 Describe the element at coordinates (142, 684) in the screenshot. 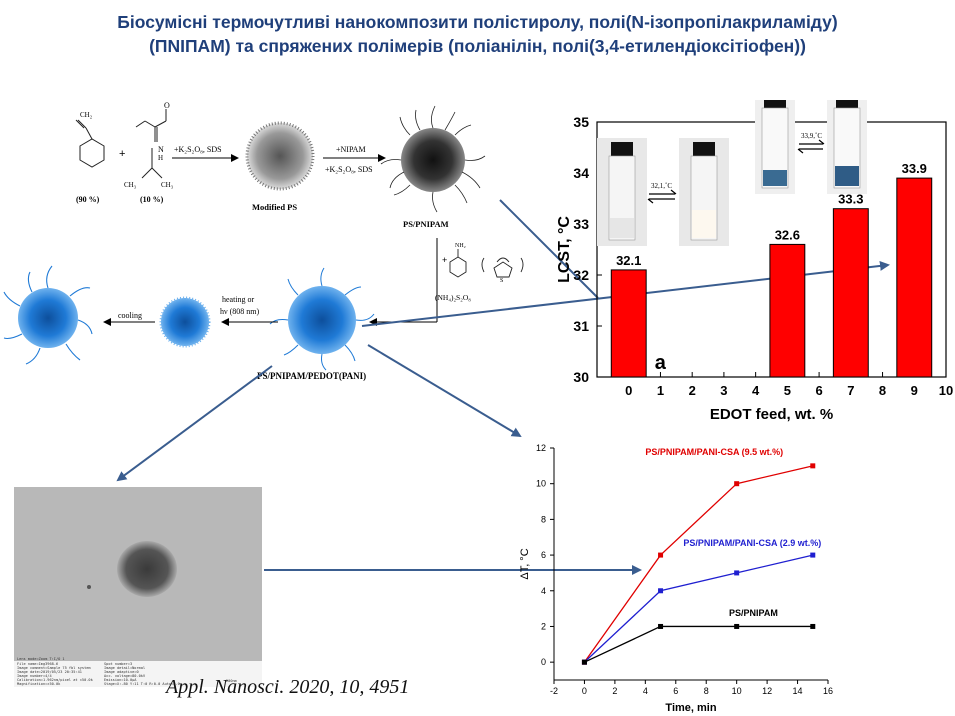

I see `sem-info-line: Stage=X:-80 Y:11 T:0 R:0.0 Auto=0.0` at that location.